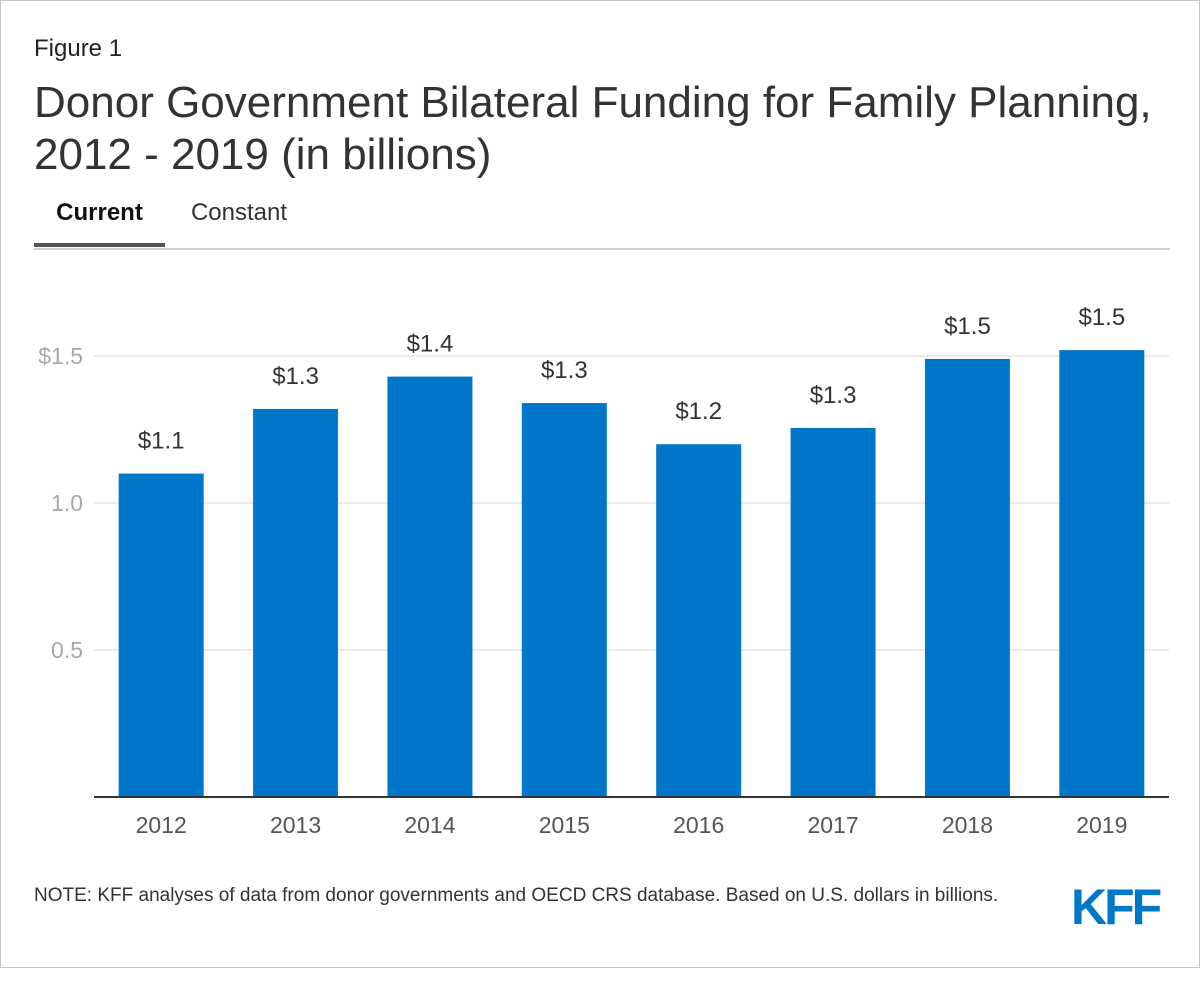 The image size is (1200, 984). I want to click on y-tick-label: 1.0, so click(67, 503).